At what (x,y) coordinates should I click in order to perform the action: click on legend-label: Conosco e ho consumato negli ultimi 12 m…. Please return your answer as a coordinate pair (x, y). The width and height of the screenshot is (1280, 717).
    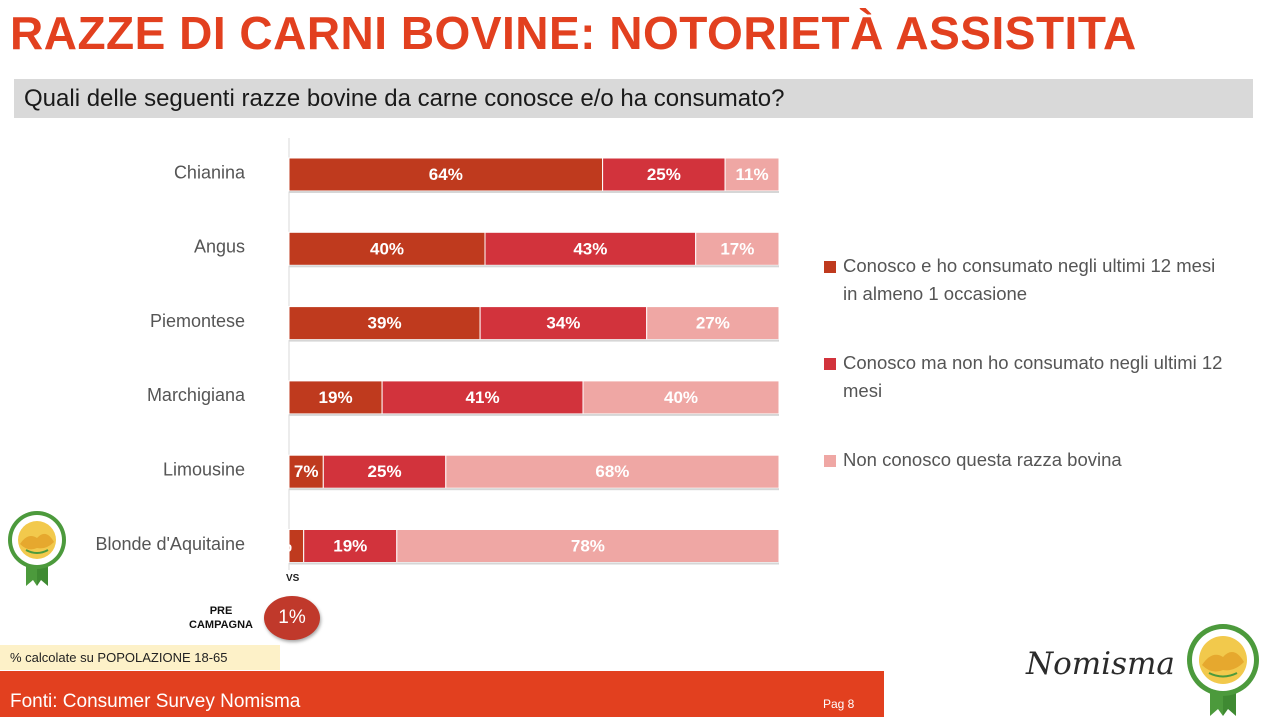
    Looking at the image, I should click on (1029, 279).